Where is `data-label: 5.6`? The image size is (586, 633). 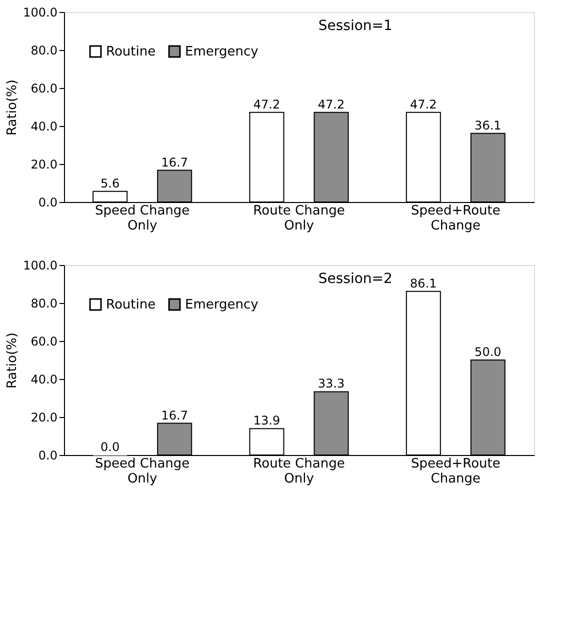
data-label: 5.6 is located at coordinates (110, 183).